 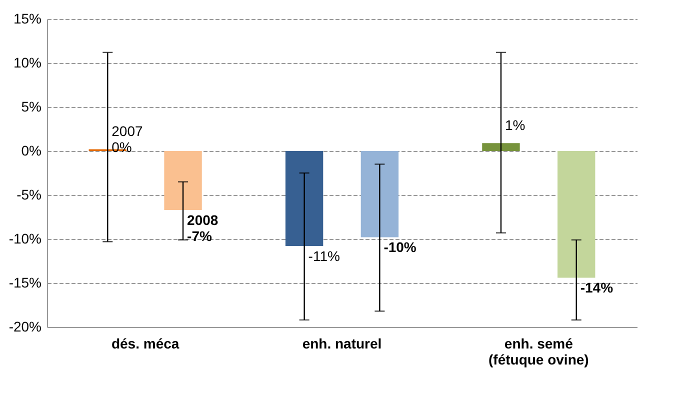 What do you see at coordinates (31, 106) in the screenshot?
I see `y-tick-label: 5%` at bounding box center [31, 106].